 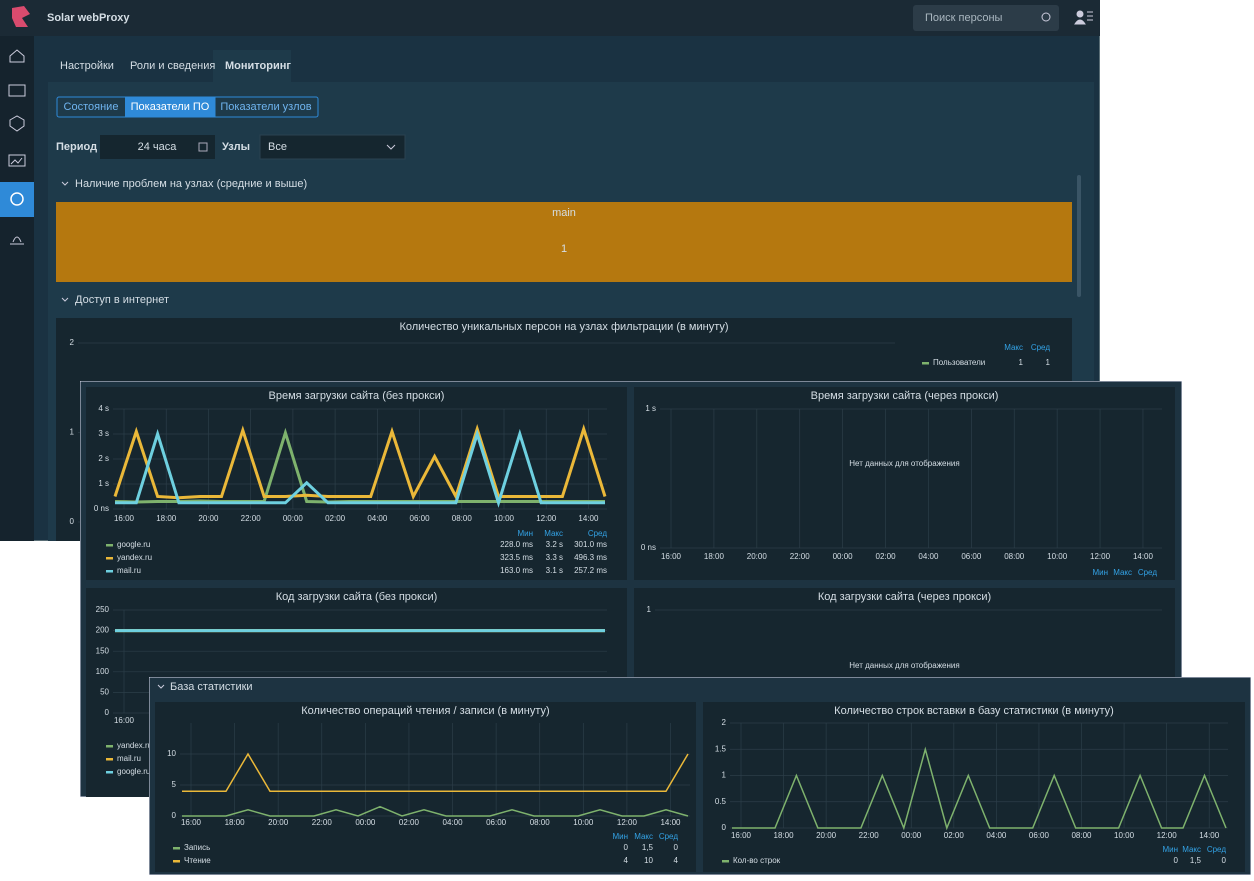 I want to click on search-icon, so click(x=1046, y=17).